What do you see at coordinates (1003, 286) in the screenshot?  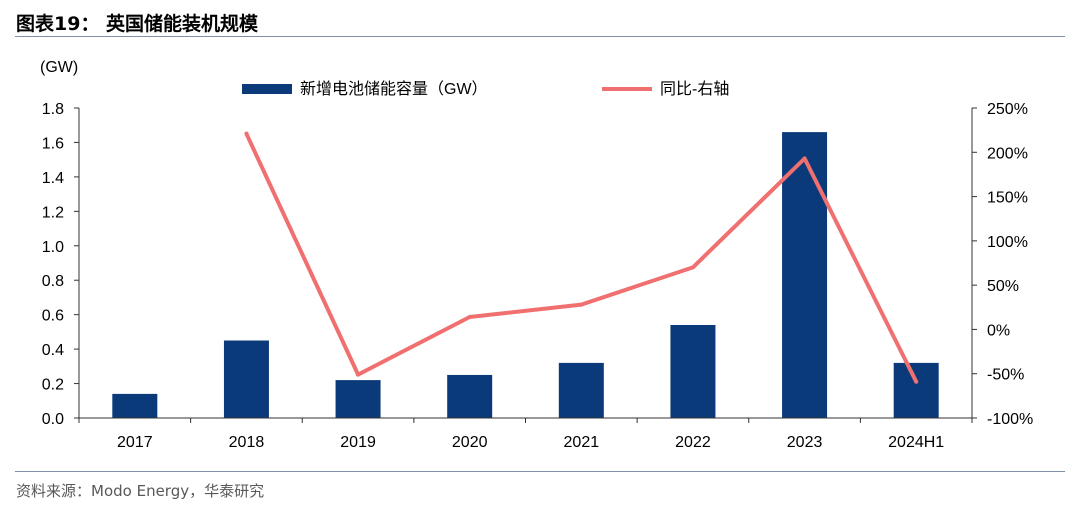 I see `y-tick-label-right: 50%` at bounding box center [1003, 286].